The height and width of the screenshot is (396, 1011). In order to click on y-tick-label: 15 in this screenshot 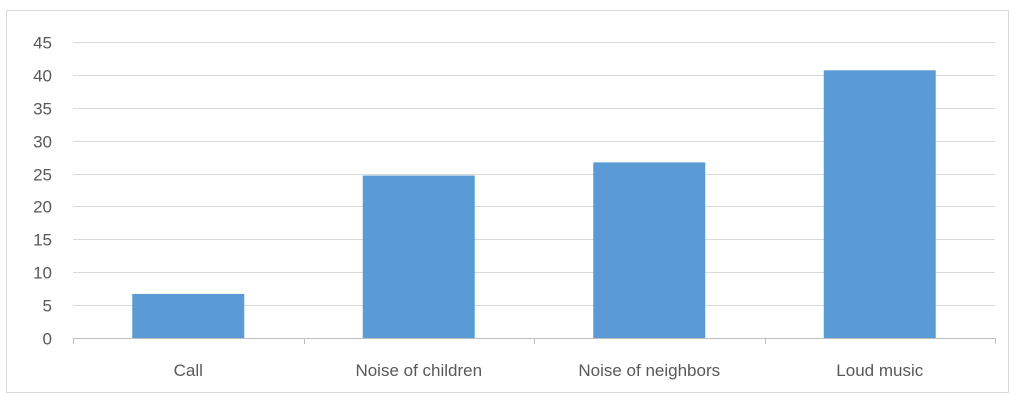, I will do `click(42, 240)`.